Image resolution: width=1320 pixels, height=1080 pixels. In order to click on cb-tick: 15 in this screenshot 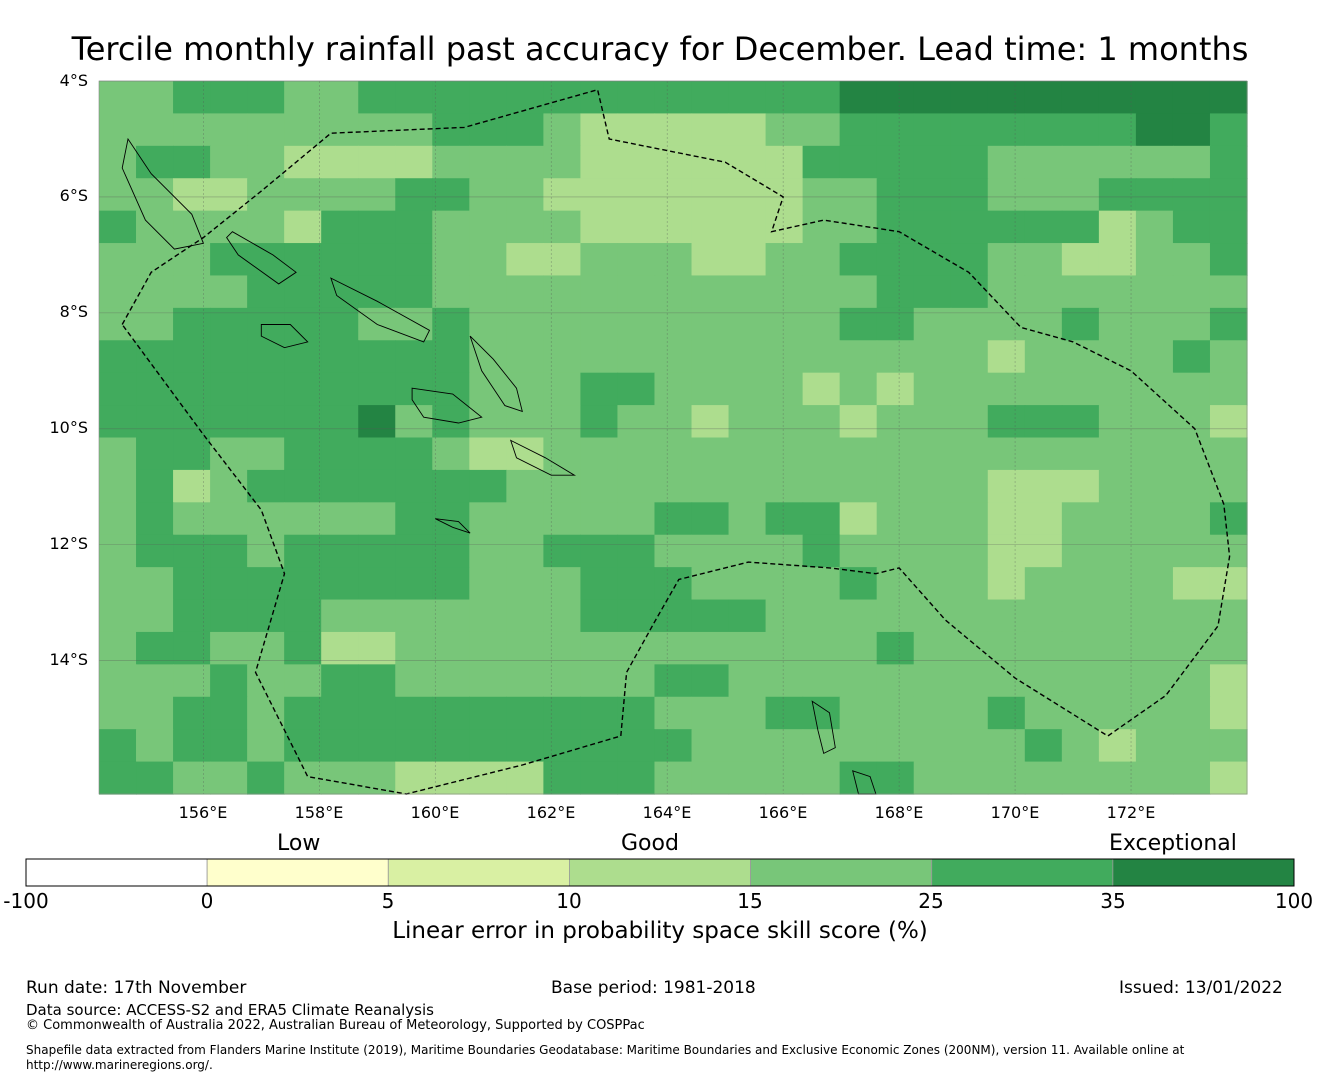, I will do `click(750, 901)`.